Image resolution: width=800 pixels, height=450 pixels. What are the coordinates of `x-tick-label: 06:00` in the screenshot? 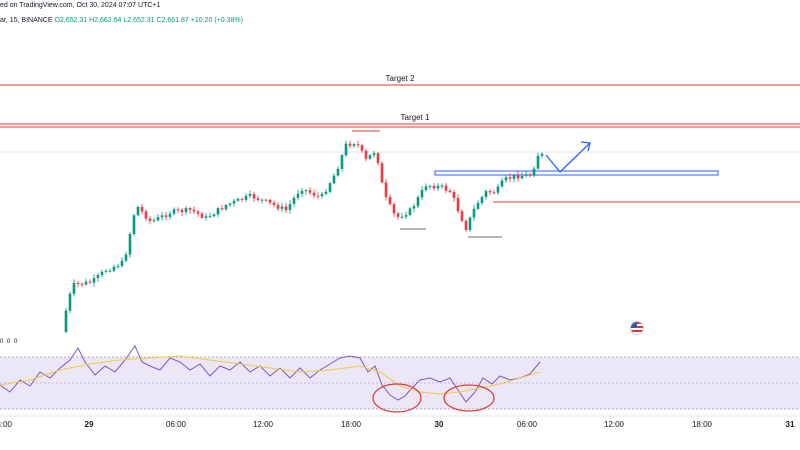 It's located at (527, 424).